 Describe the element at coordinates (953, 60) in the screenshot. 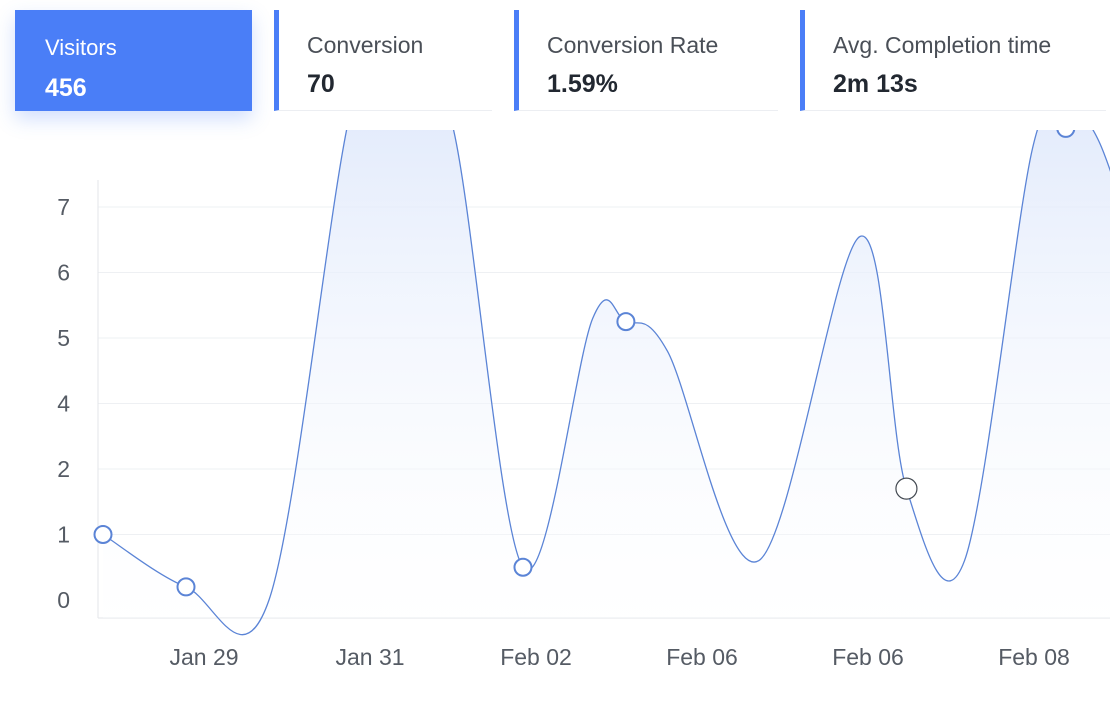

I see `completion-time-card: Avg. Completion time 2m 13s` at that location.